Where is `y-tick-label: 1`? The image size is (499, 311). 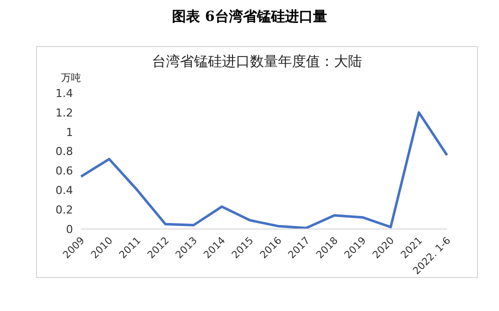
y-tick-label: 1 is located at coordinates (69, 132).